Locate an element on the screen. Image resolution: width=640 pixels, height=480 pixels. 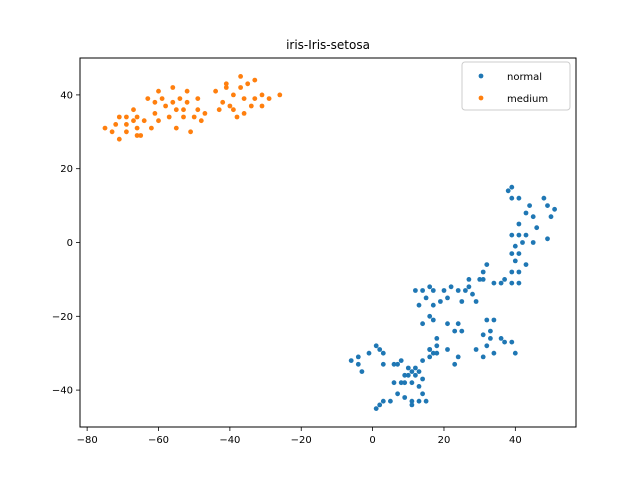
legend: normal medium is located at coordinates (516, 86).